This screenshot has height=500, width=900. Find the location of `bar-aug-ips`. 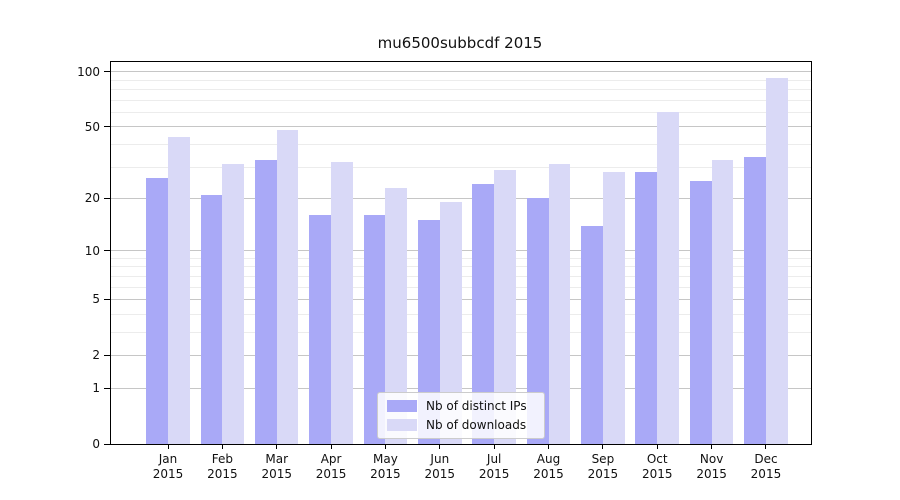

bar-aug-ips is located at coordinates (537, 321).